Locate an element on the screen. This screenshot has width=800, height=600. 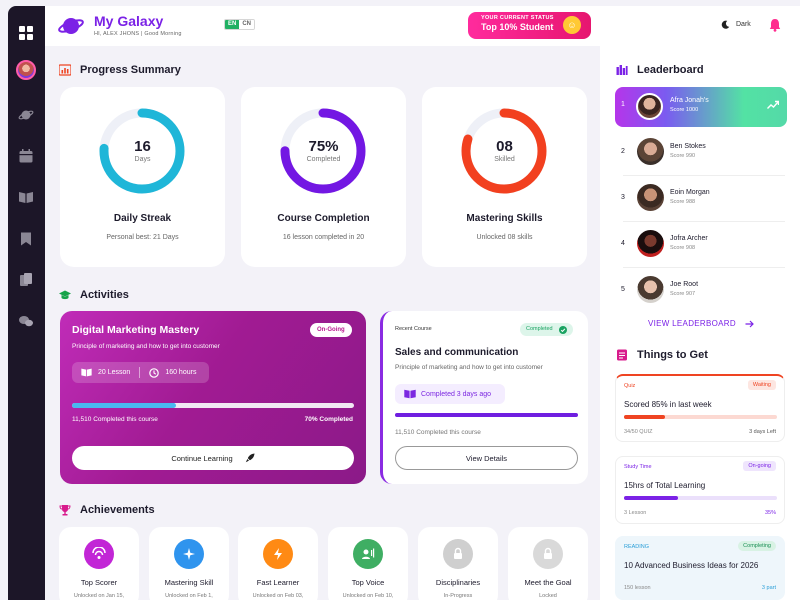
party-face-icon: ☺ is located at coordinates (572, 25).